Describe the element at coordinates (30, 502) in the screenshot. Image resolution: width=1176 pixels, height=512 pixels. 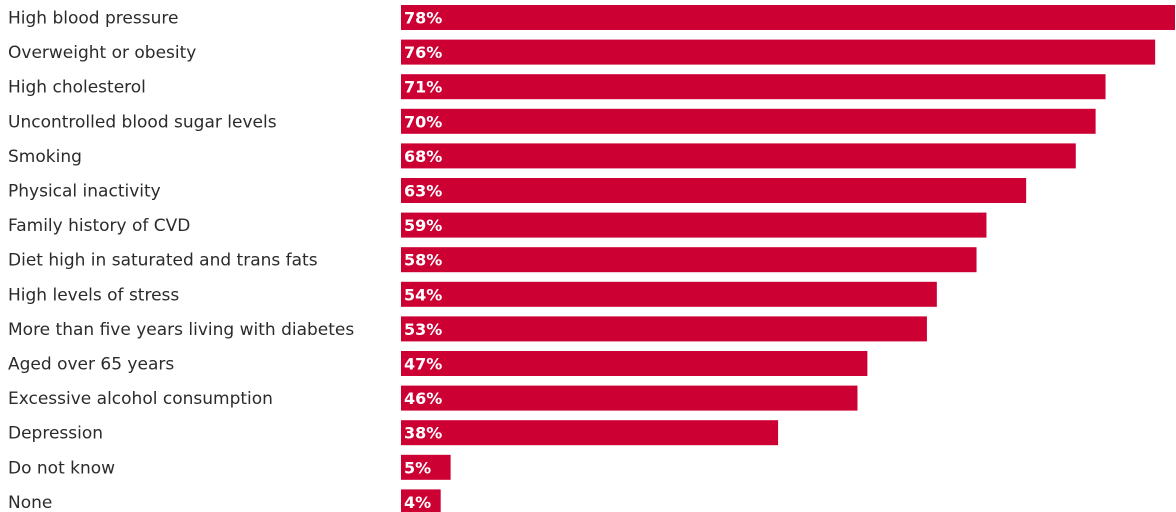
I see `category-label: None` at that location.